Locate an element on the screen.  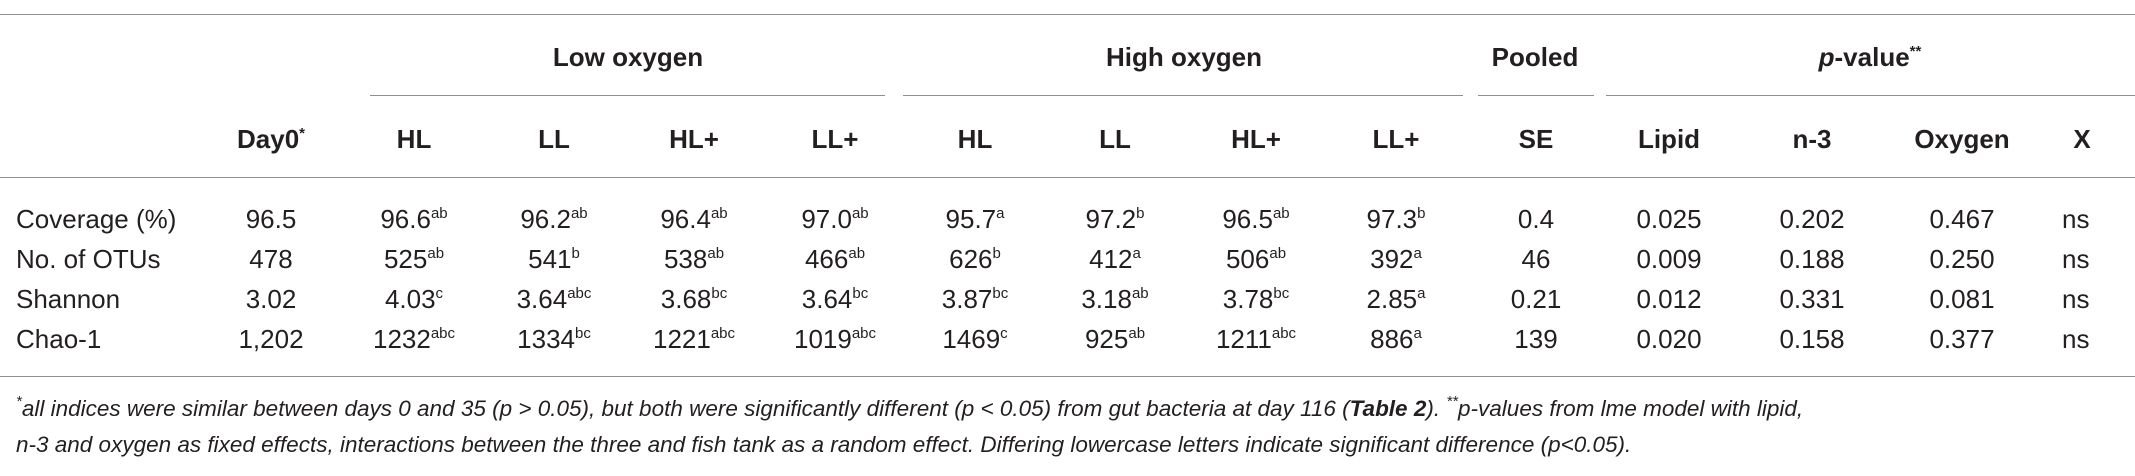
row-2-low-3-superscript: bc is located at coordinates (860, 293).